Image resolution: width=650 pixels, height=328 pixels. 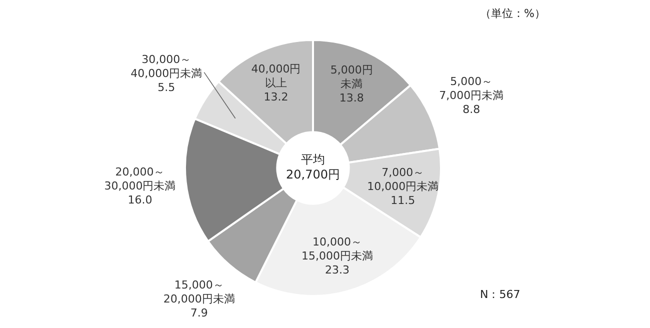 I want to click on data-label: 16.0, so click(x=140, y=199).